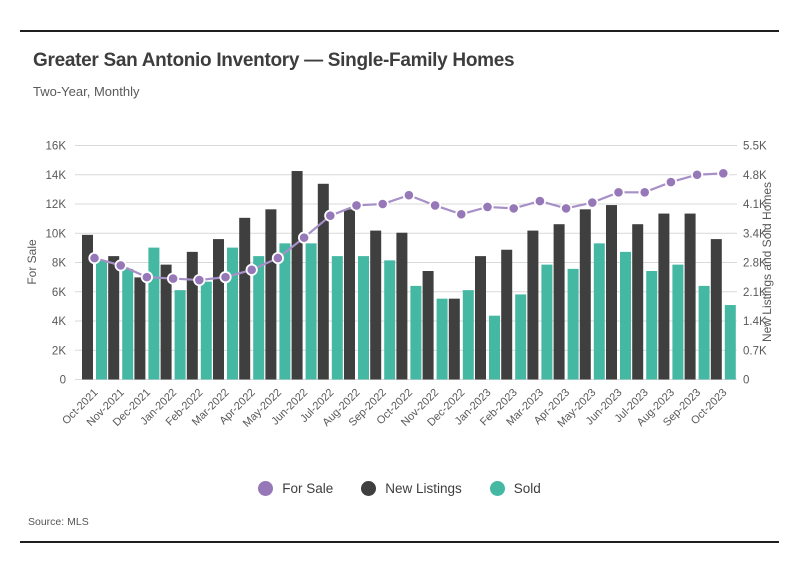  Describe the element at coordinates (32, 262) in the screenshot. I see `left-axis-title: For Sale` at that location.